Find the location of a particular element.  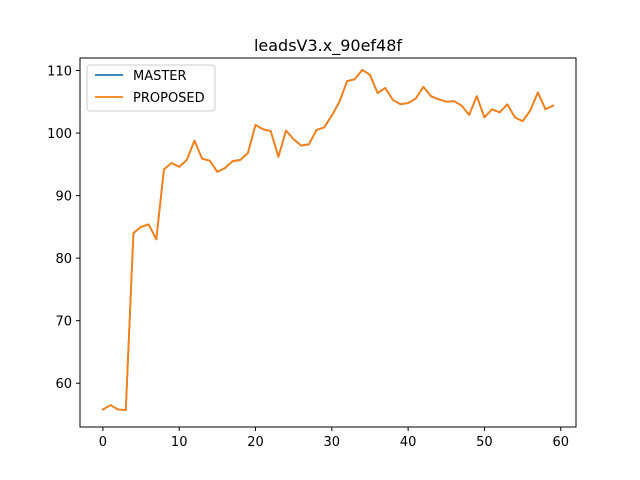

y-tick-label: 70 is located at coordinates (63, 322).